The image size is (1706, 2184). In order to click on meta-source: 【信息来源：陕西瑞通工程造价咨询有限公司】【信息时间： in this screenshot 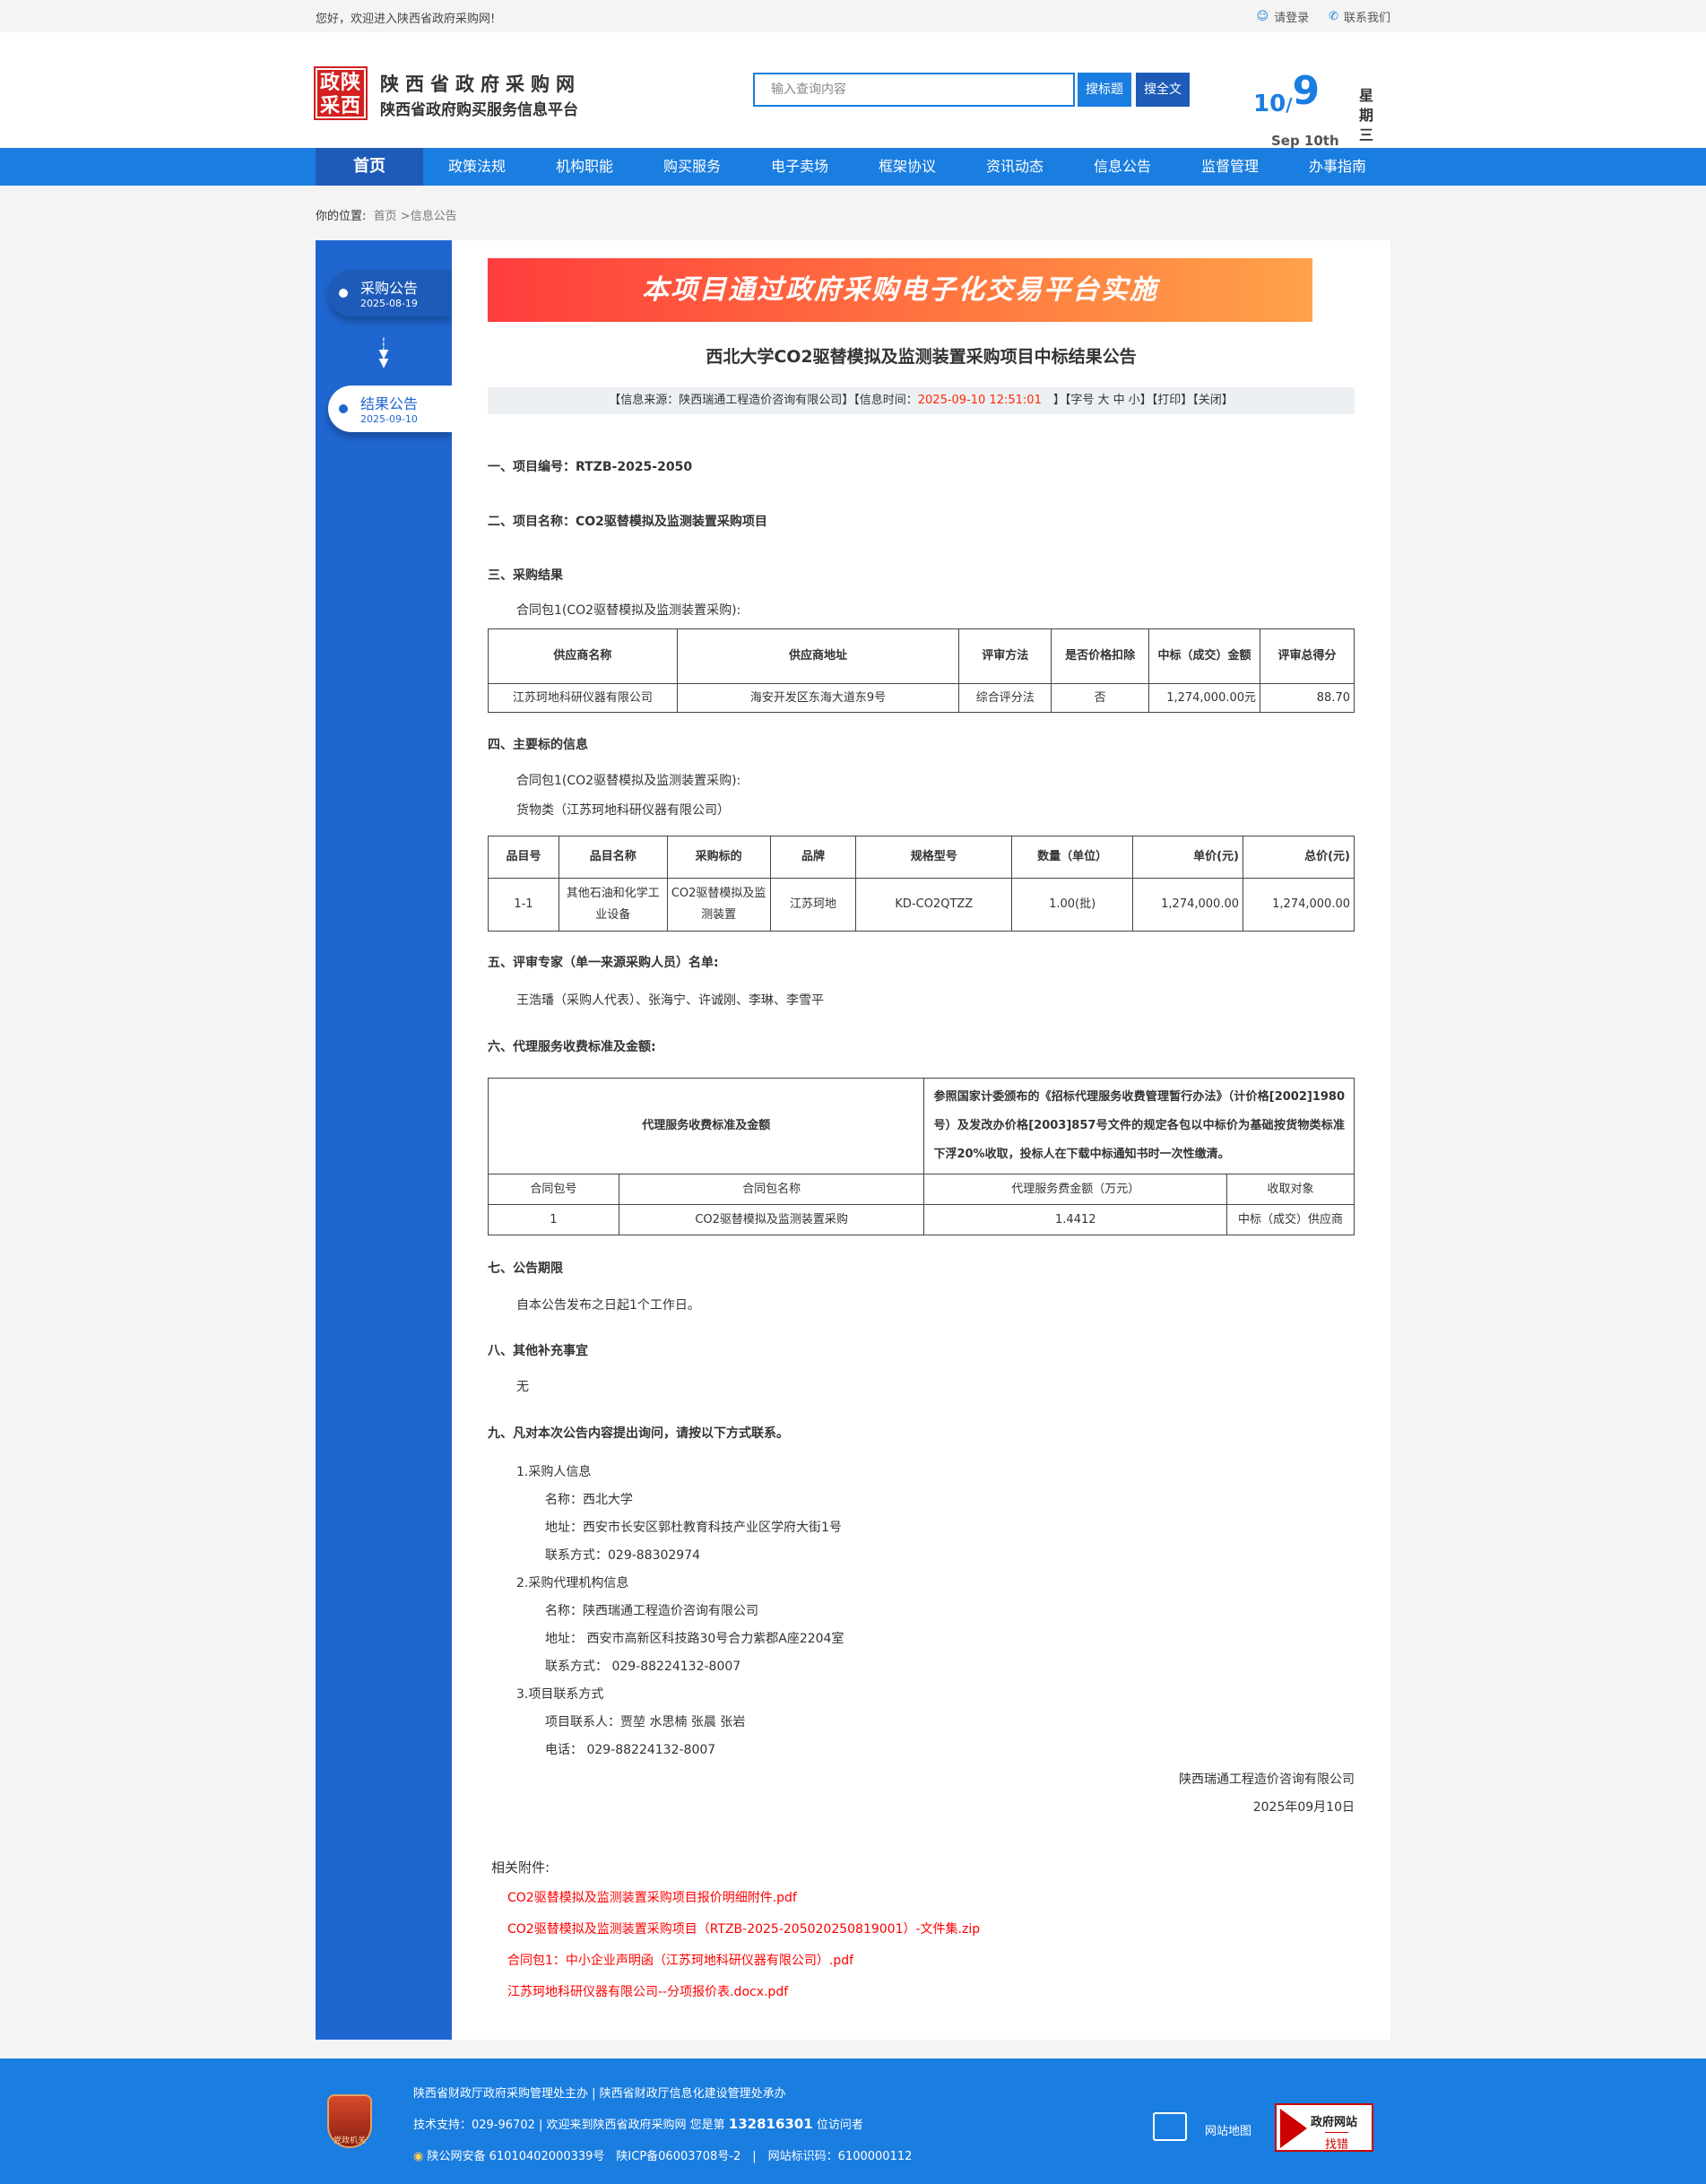, I will do `click(763, 400)`.